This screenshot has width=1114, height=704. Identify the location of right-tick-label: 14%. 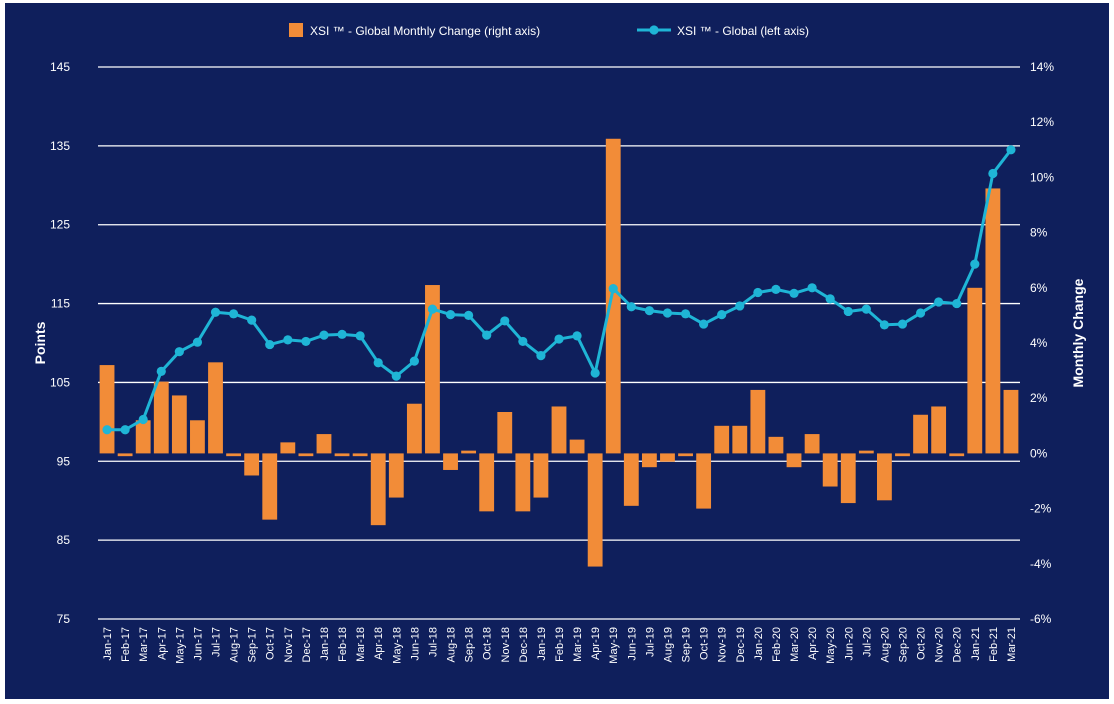
(1042, 67).